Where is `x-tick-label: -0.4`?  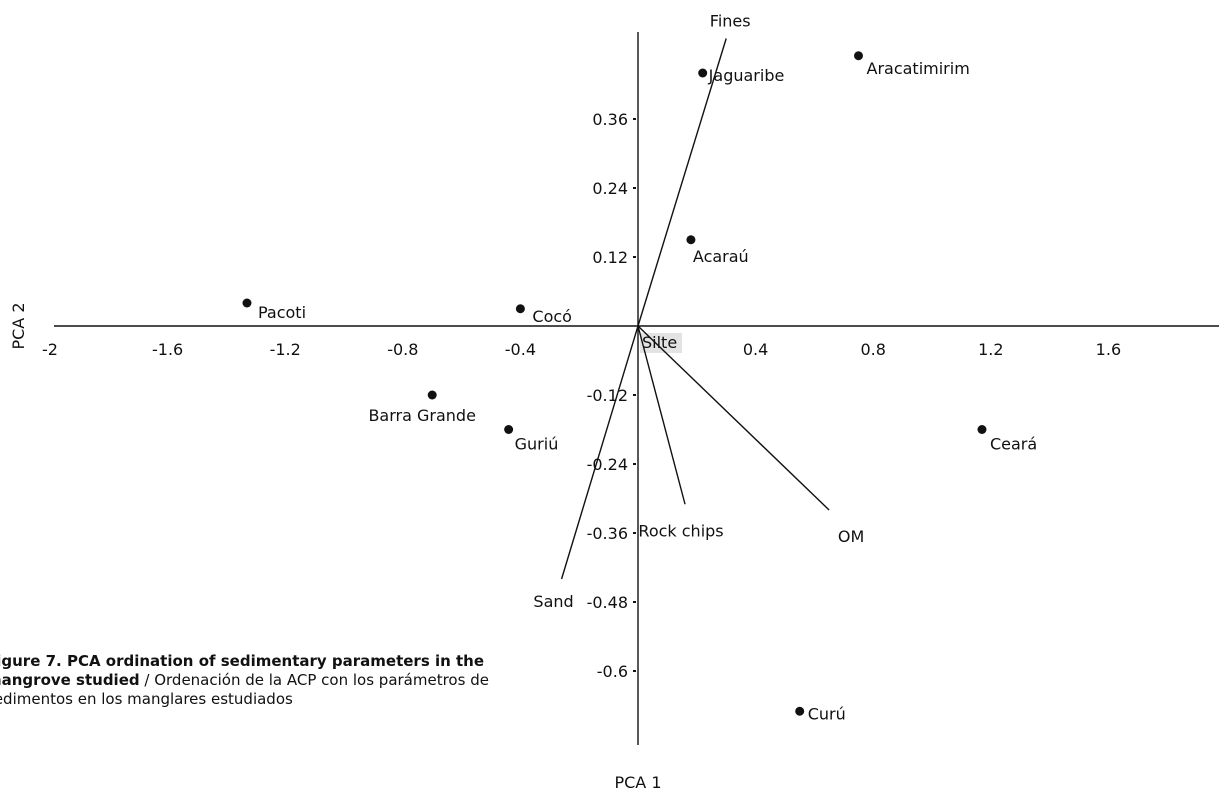 x-tick-label: -0.4 is located at coordinates (520, 349).